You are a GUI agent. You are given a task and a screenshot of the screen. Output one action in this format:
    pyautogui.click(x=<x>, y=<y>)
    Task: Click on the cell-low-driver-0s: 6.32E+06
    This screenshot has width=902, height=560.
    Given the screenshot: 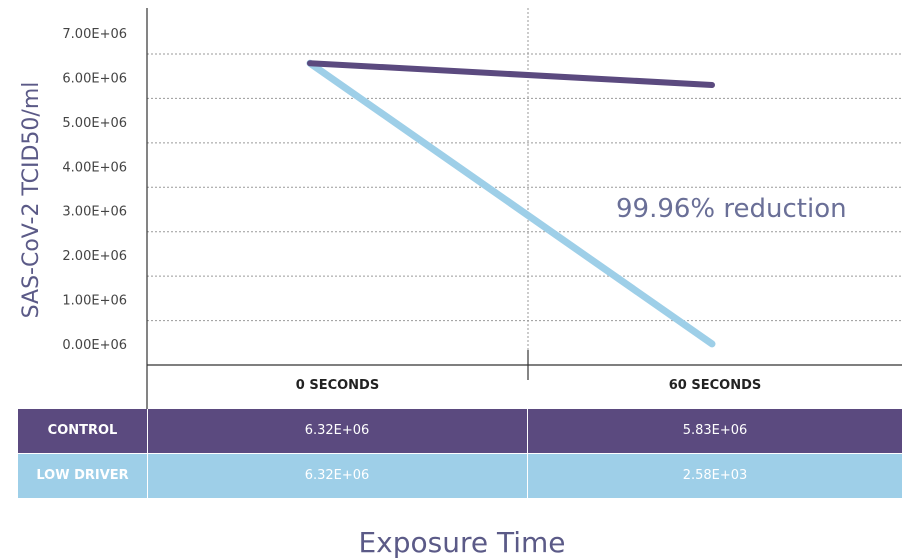 What is the action you would take?
    pyautogui.click(x=337, y=475)
    